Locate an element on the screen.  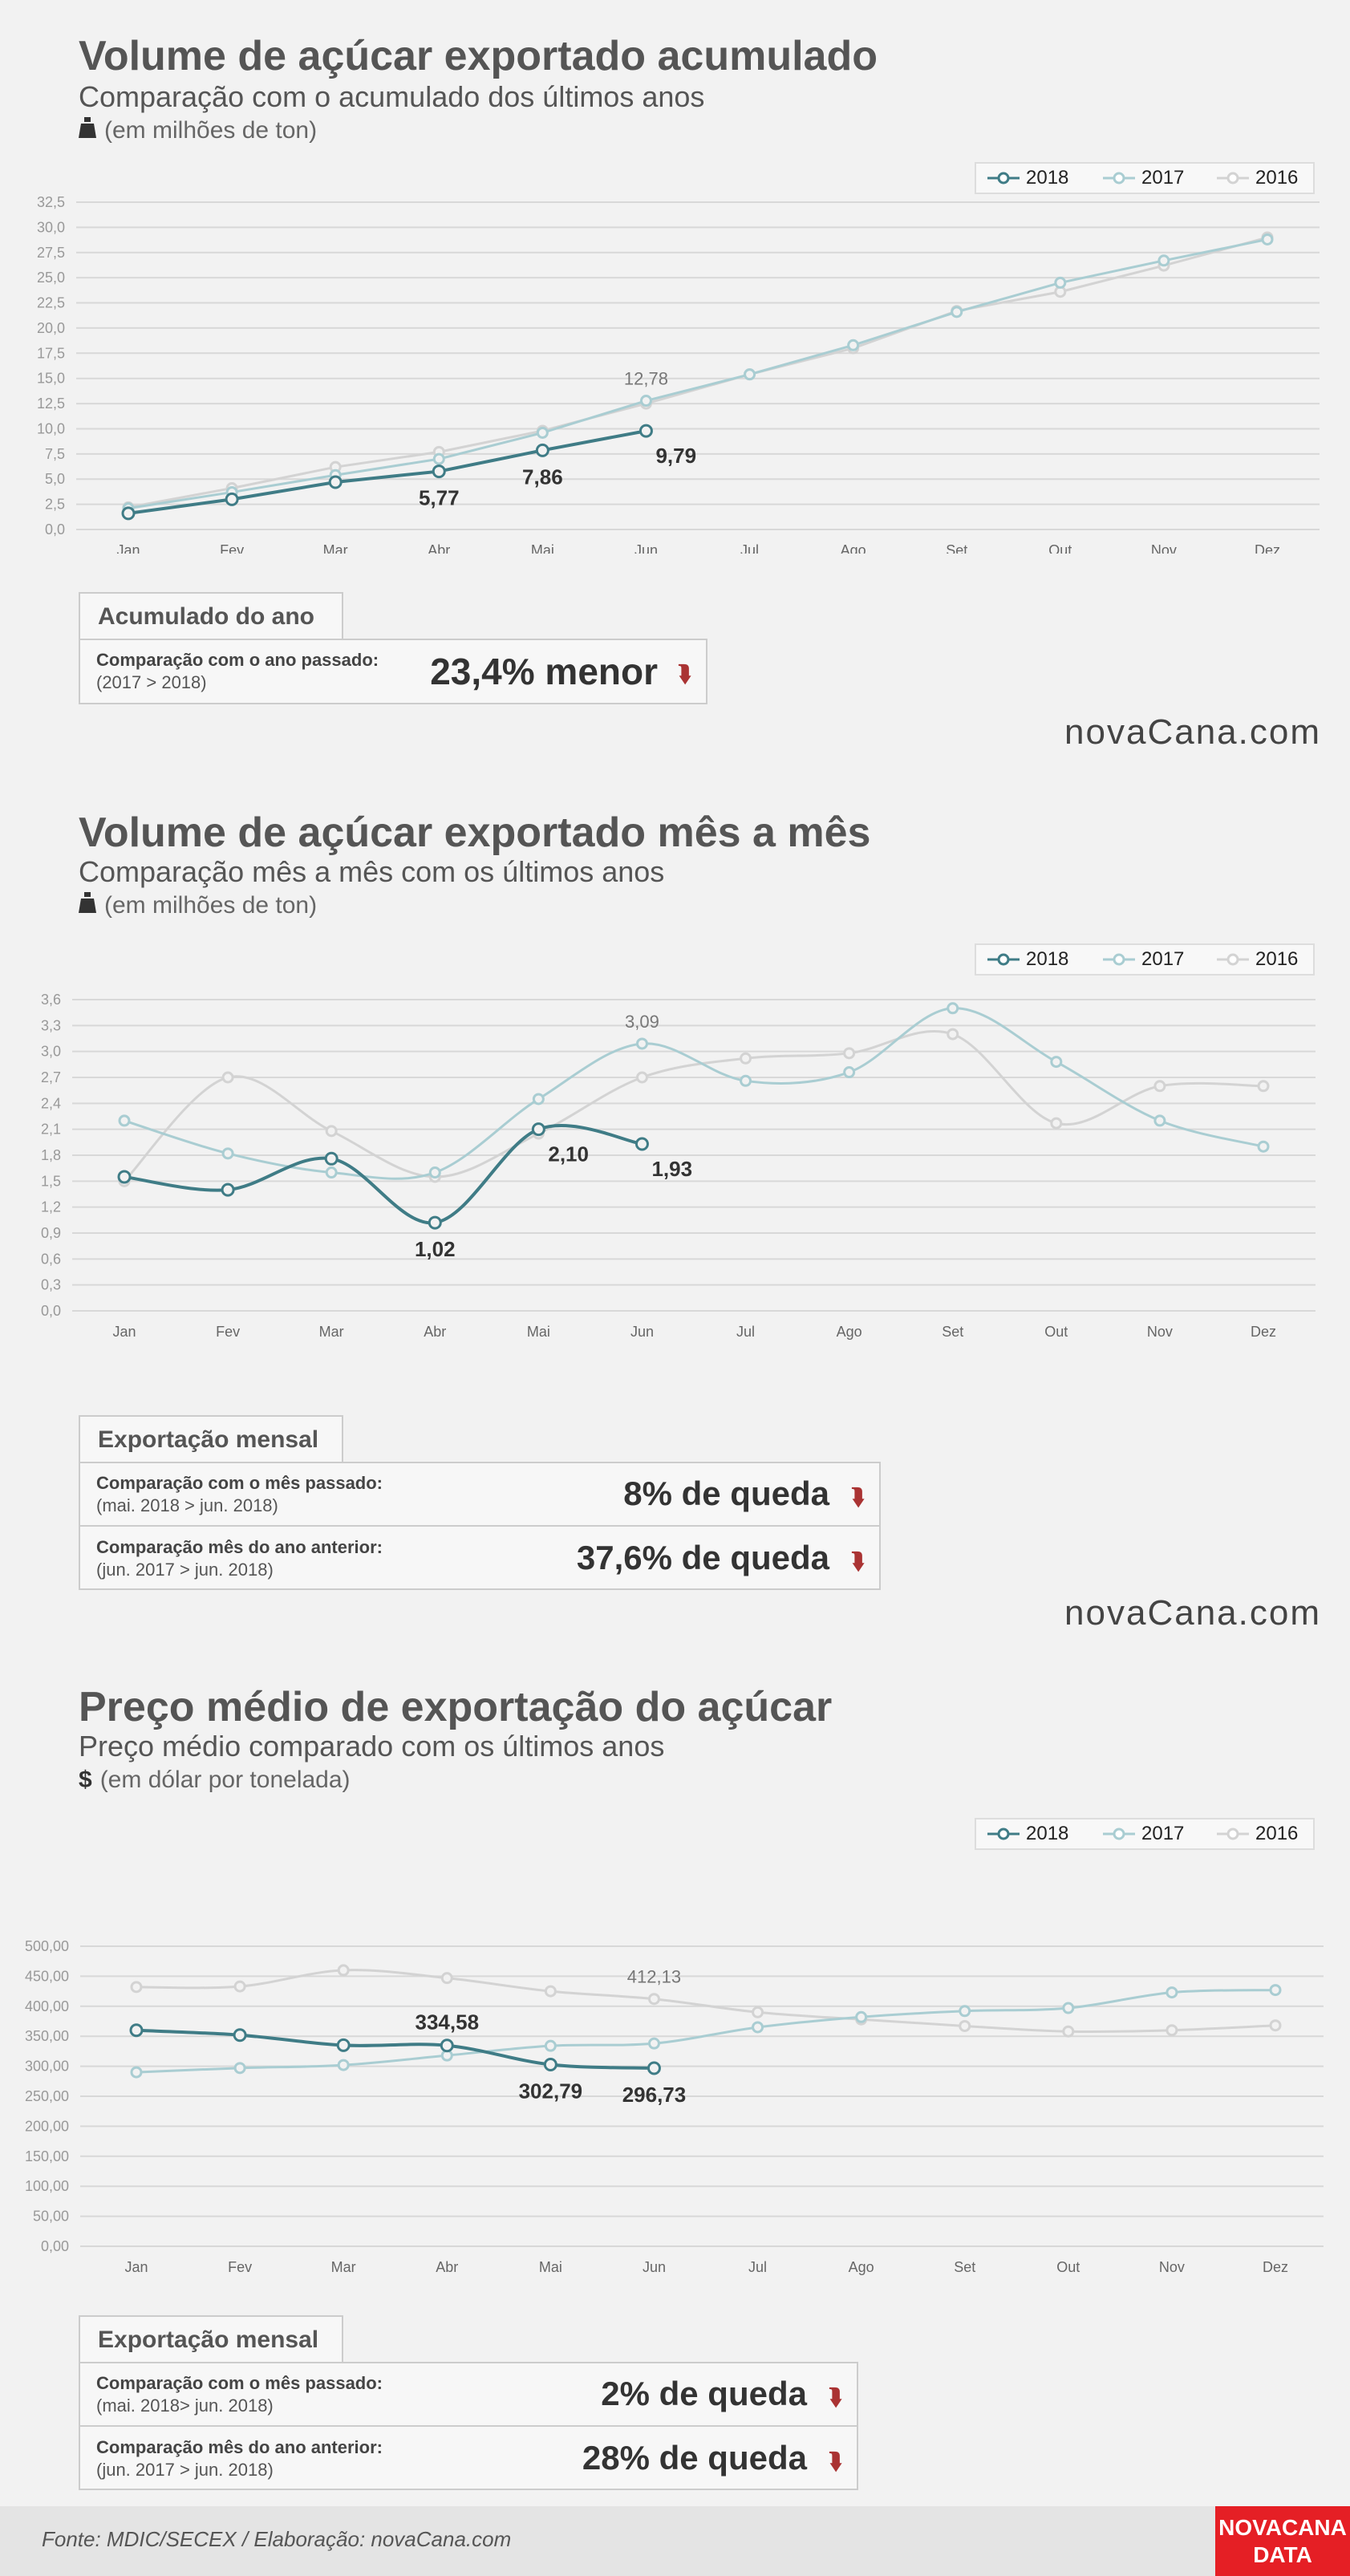
summary-row-period: (mai. 2018> jun. 2018) is located at coordinates (185, 2405).